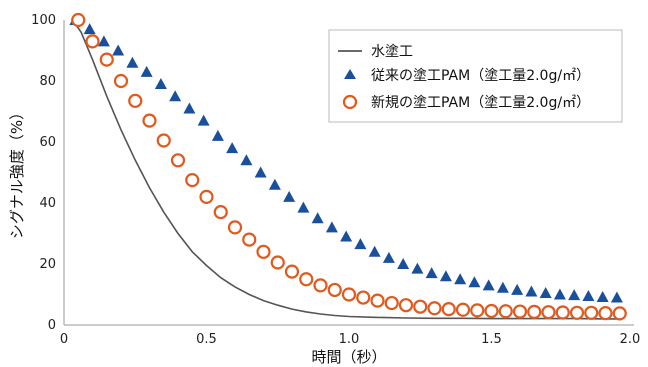 This screenshot has height=367, width=648. What do you see at coordinates (206, 339) in the screenshot?
I see `x-tick-label: 0.5` at bounding box center [206, 339].